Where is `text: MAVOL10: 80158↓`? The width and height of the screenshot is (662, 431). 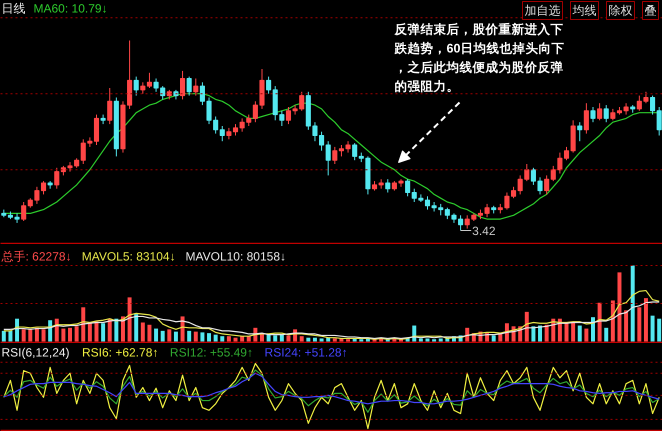
text: MAVOL10: 80158↓ is located at coordinates (236, 257).